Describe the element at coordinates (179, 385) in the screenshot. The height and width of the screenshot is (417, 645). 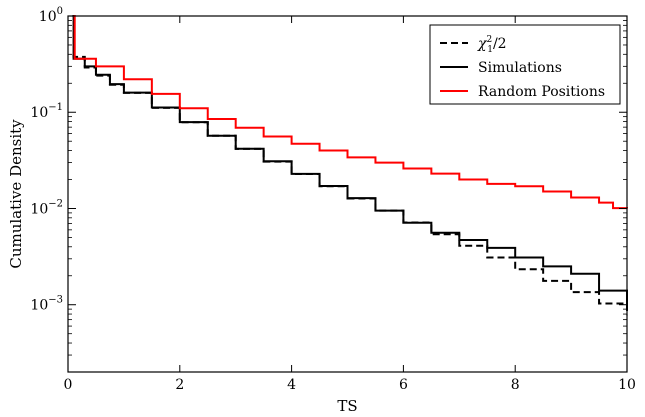
I see `x-tick-label-1: 2` at that location.